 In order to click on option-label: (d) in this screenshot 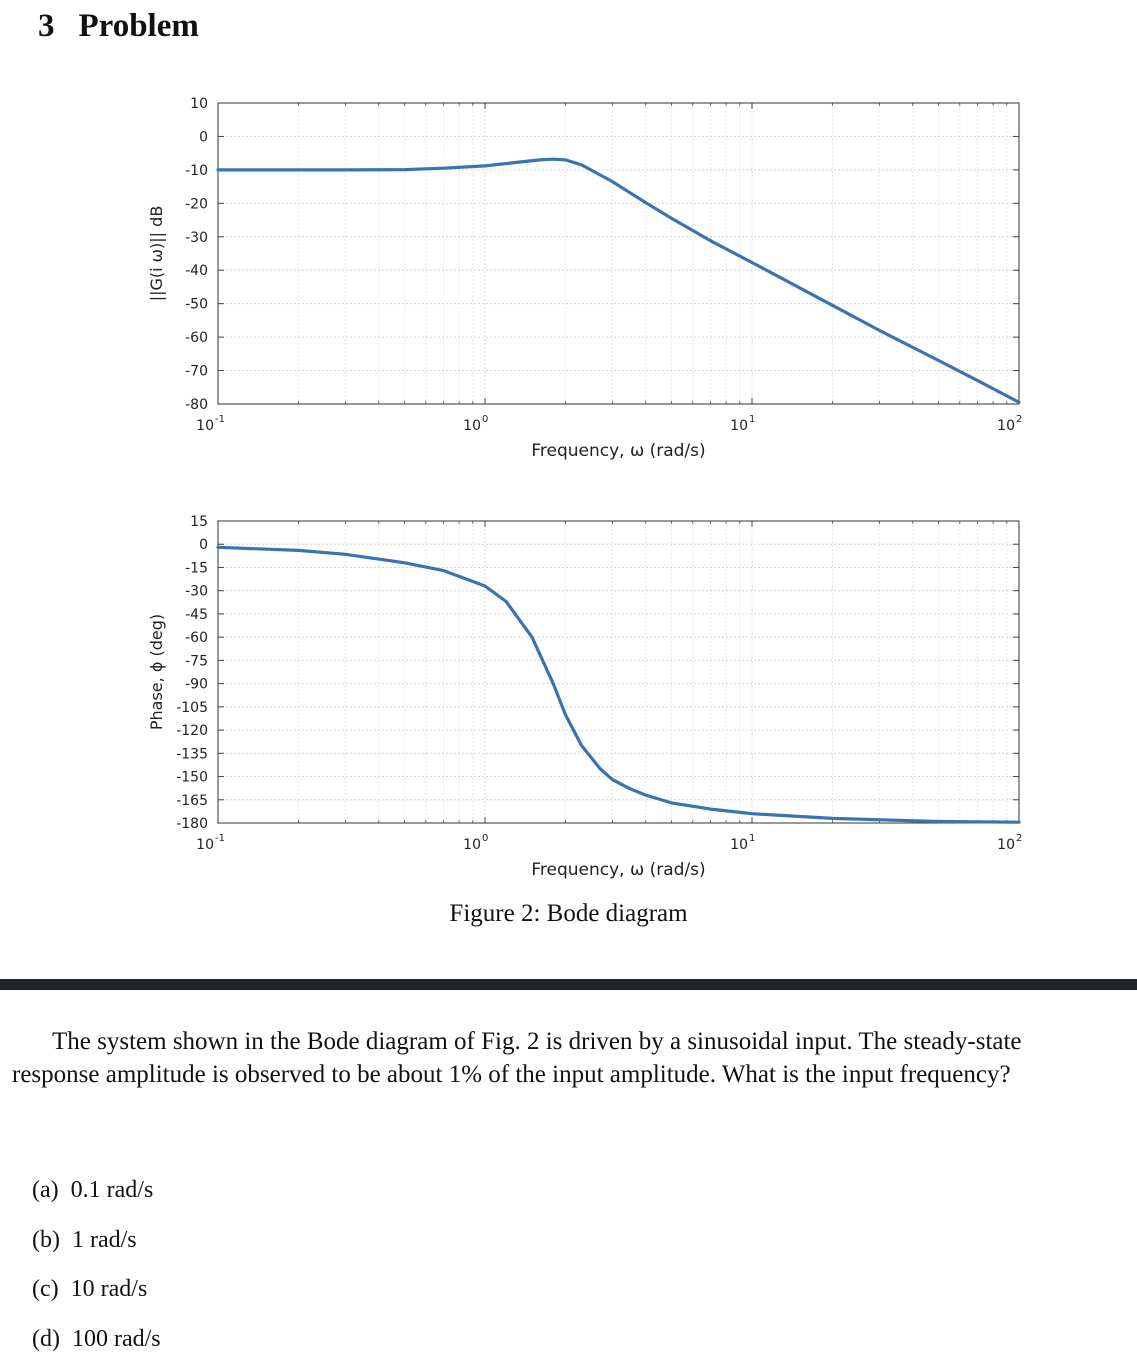, I will do `click(46, 1339)`.